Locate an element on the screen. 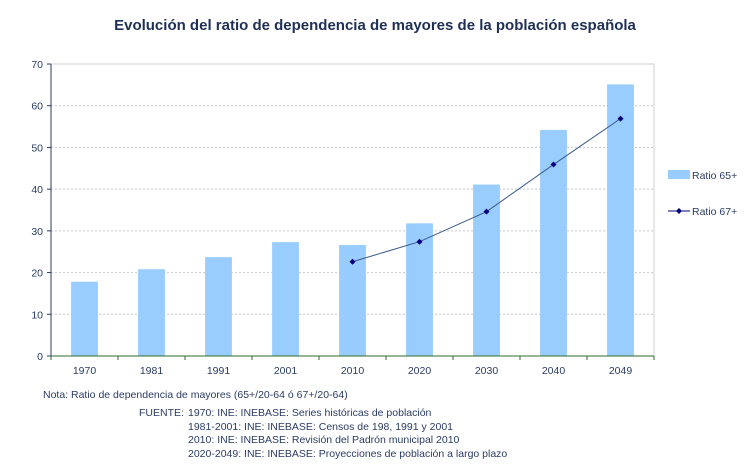 Image resolution: width=750 pixels, height=466 pixels. point-ratio-67-2040 is located at coordinates (553, 164).